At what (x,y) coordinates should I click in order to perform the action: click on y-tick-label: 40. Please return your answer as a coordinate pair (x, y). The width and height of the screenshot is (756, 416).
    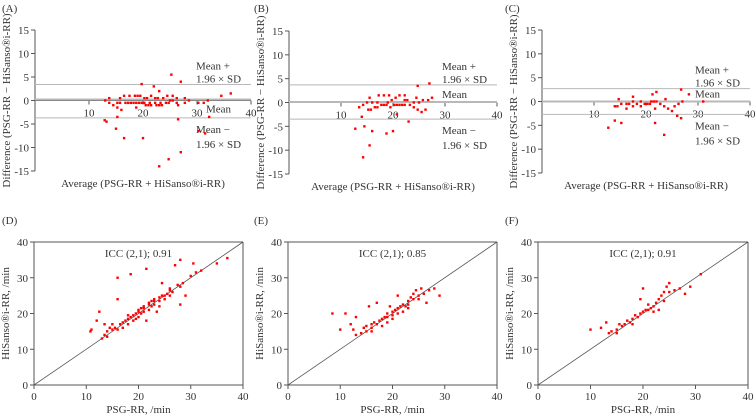
    Looking at the image, I should click on (23, 243).